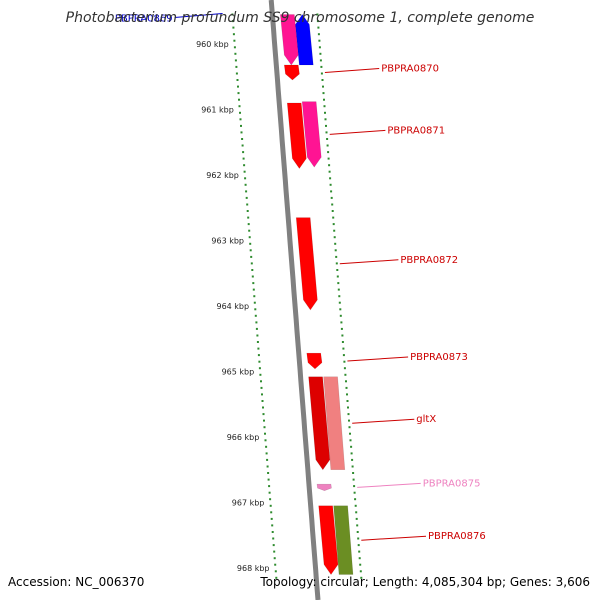 The image size is (600, 600). Describe the element at coordinates (426, 419) in the screenshot. I see `gene-label: gltX` at that location.